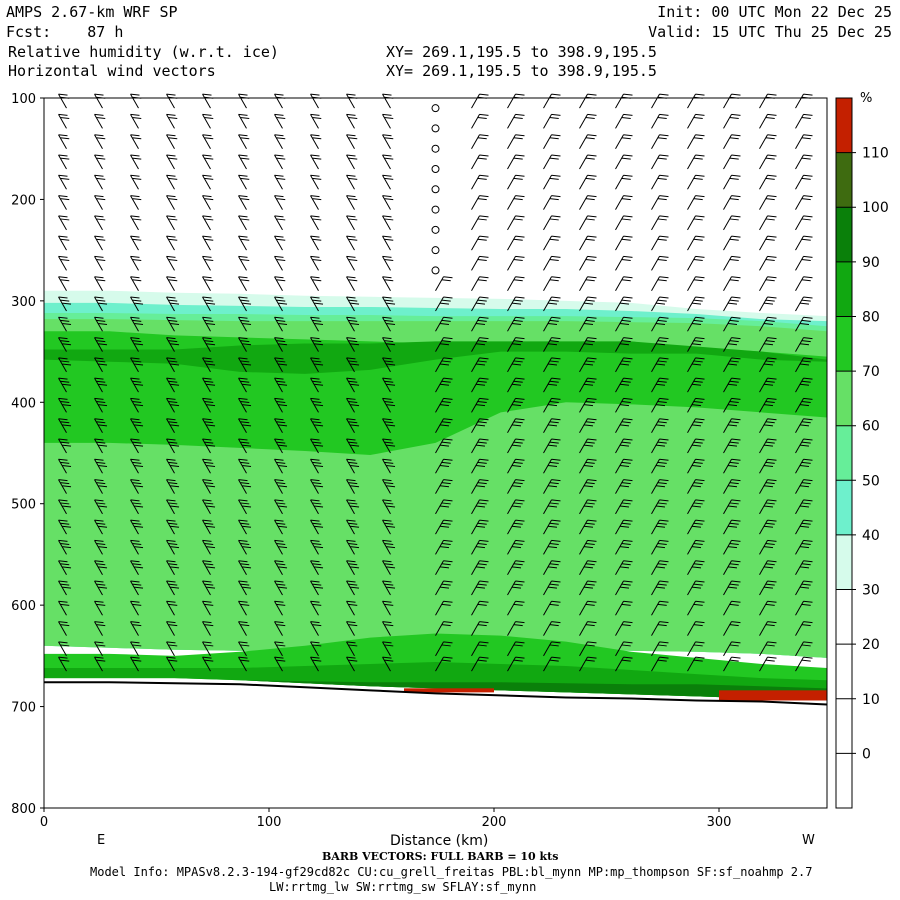 Image resolution: width=900 pixels, height=900 pixels. What do you see at coordinates (521, 71) in the screenshot?
I see `xsec-endpoints-2: XY= 269.1,195.5 to 398.9,195.5` at bounding box center [521, 71].